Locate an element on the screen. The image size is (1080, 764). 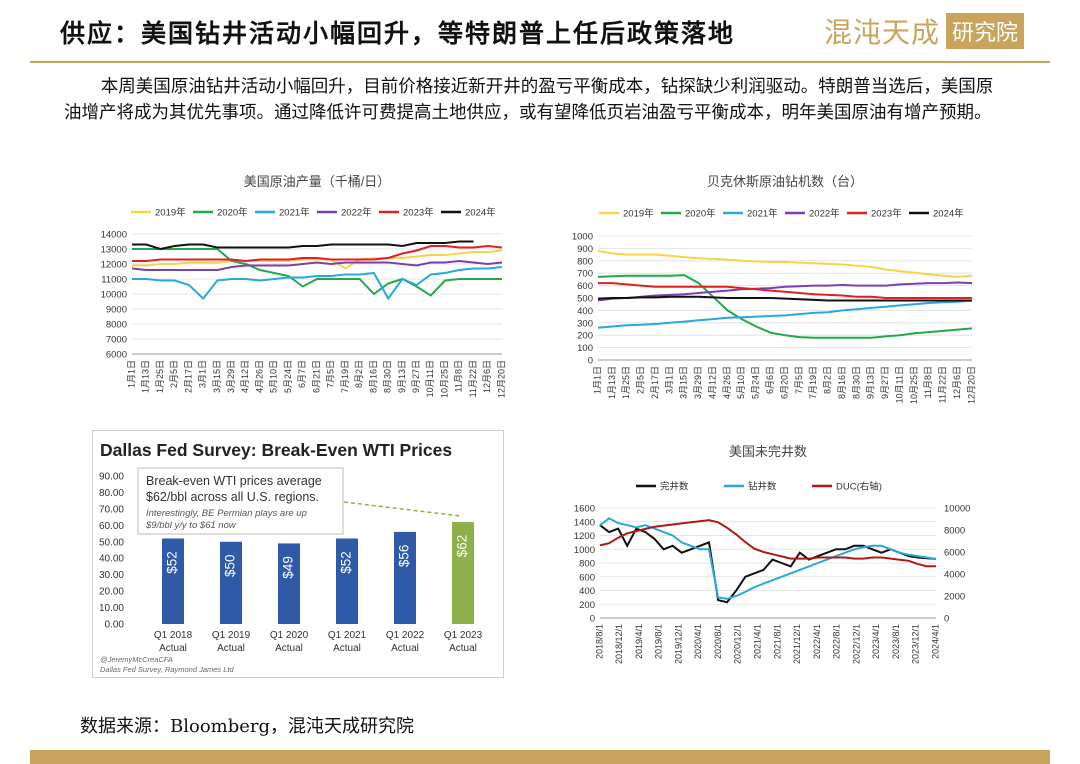
y-tick-label: 700 is located at coordinates (585, 274).